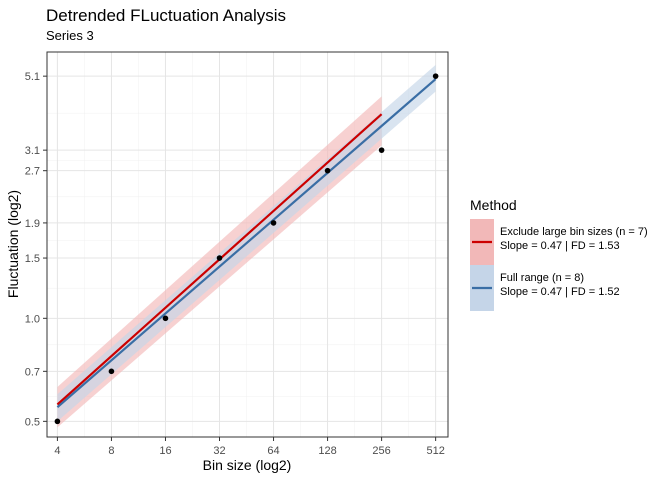 The height and width of the screenshot is (480, 672). What do you see at coordinates (57, 451) in the screenshot?
I see `x-tick-label: 4` at bounding box center [57, 451].